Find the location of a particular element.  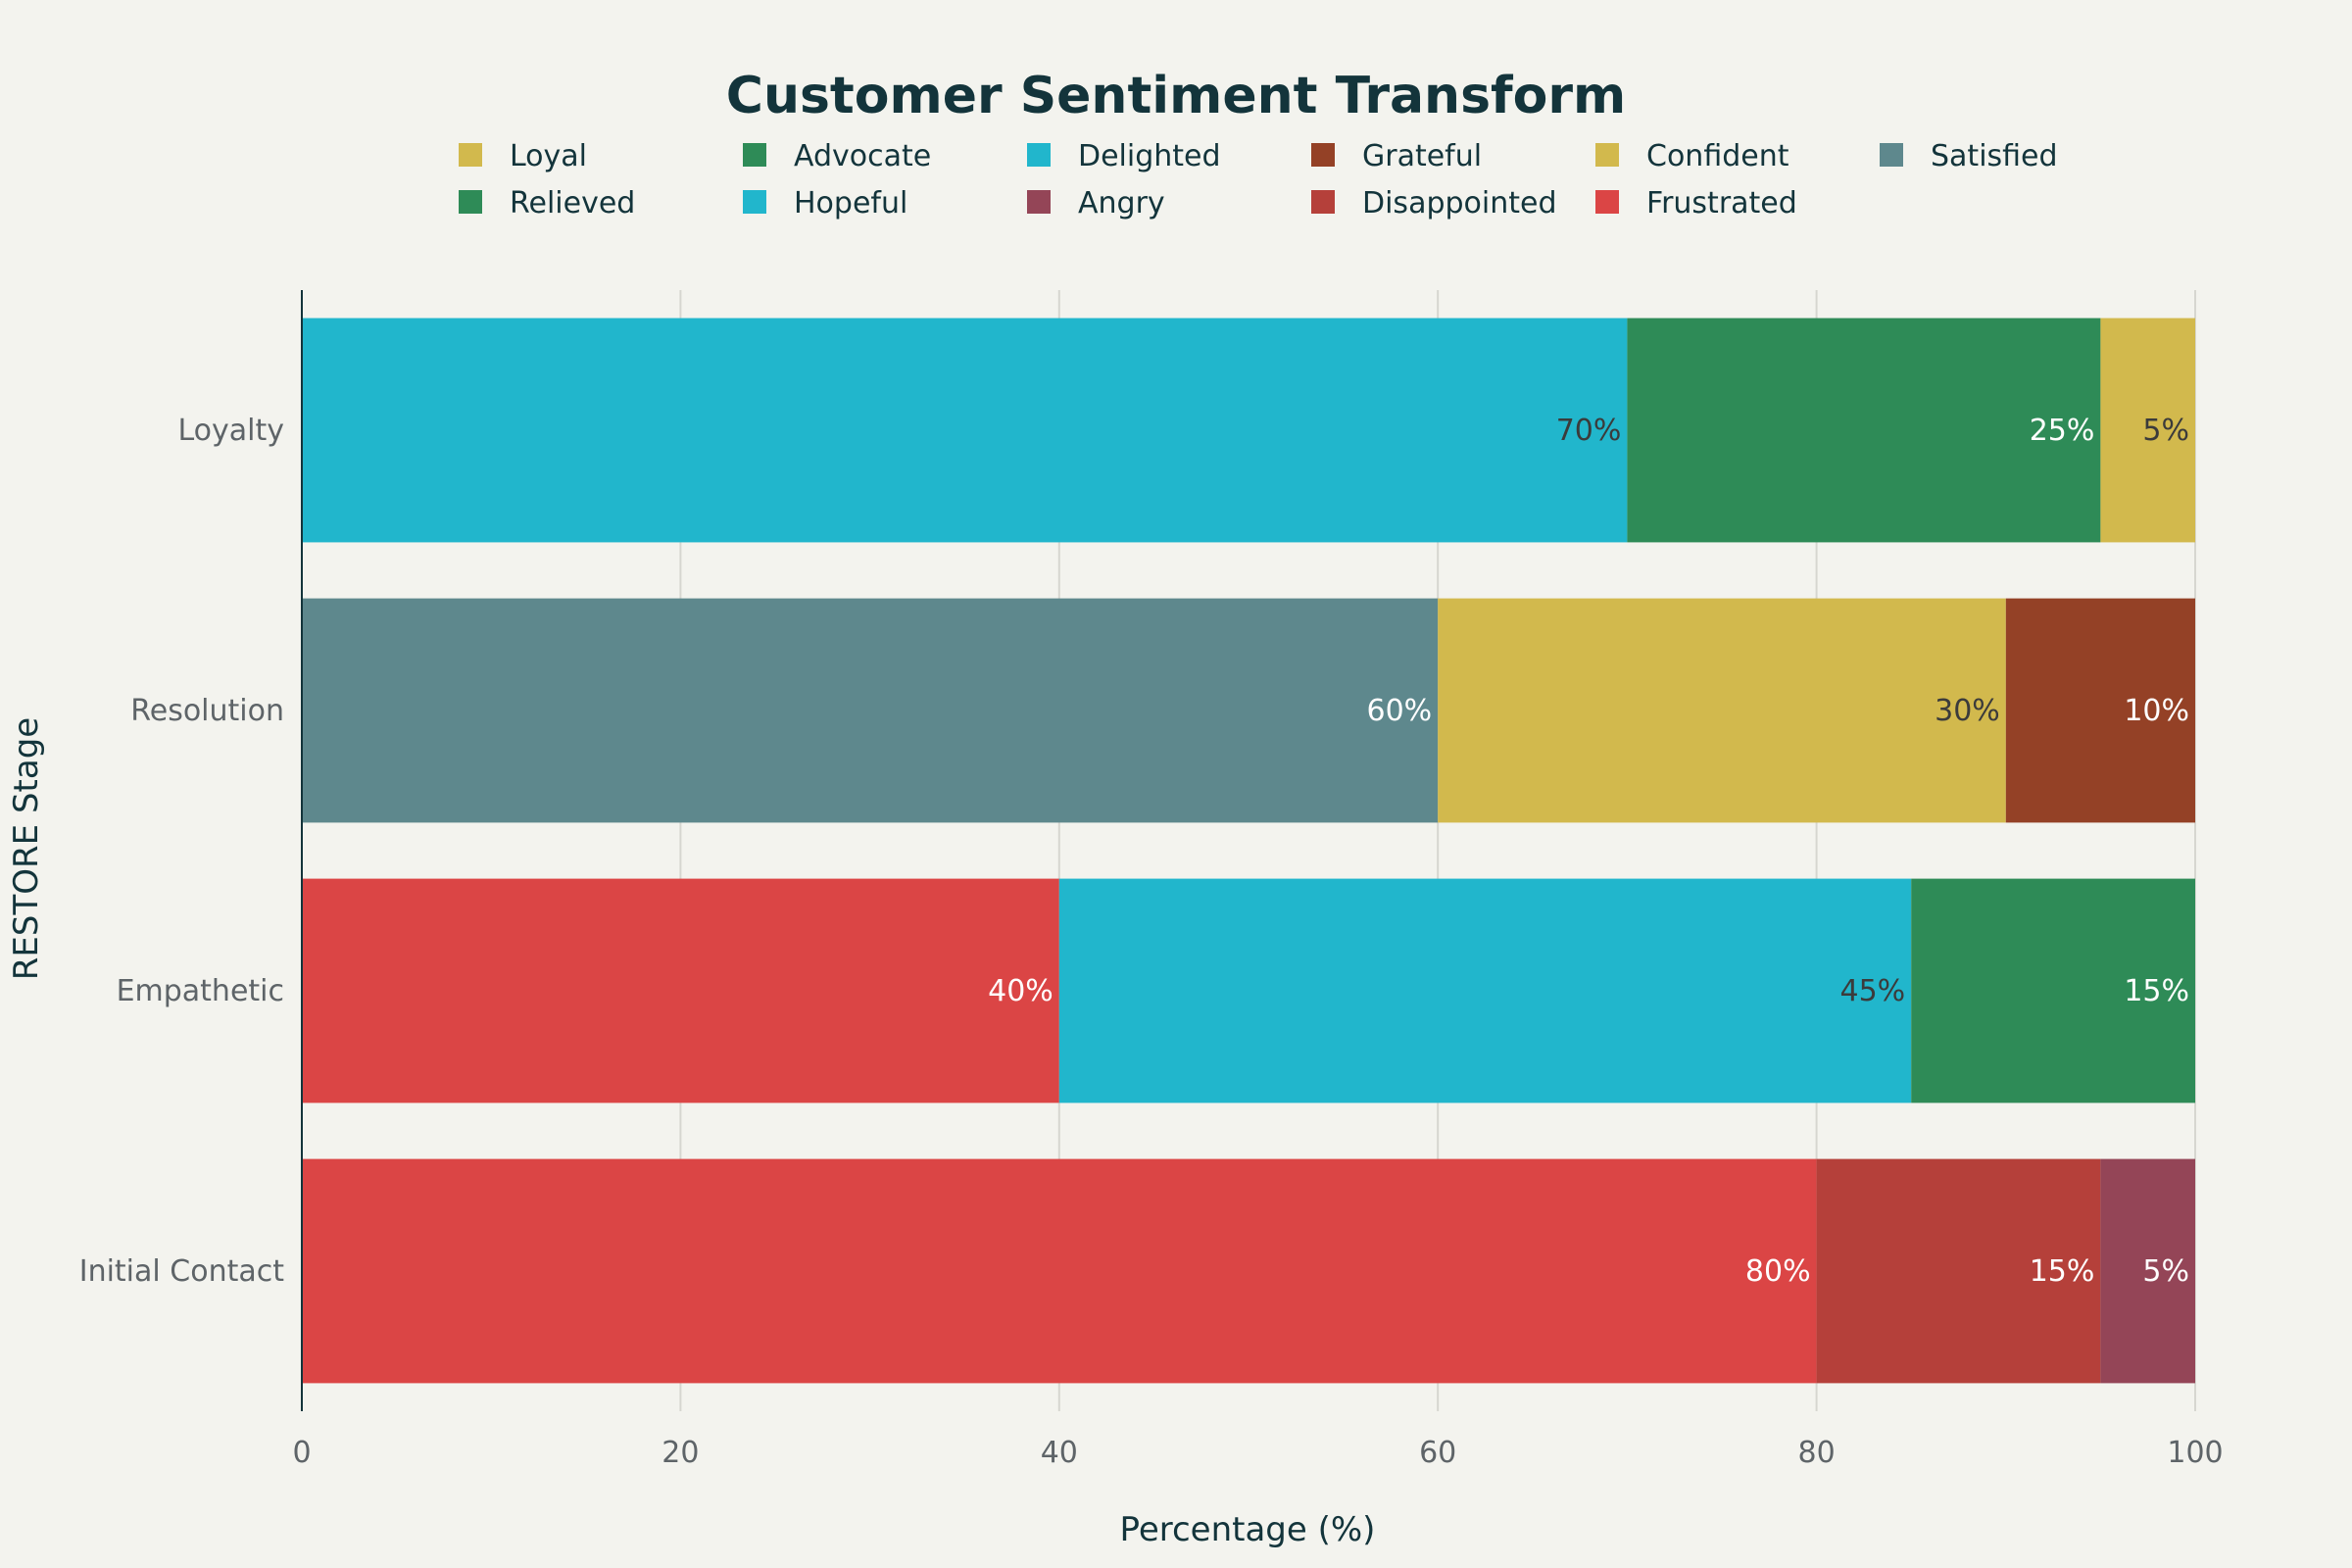

bar-value-label: 40% is located at coordinates (1021, 991).